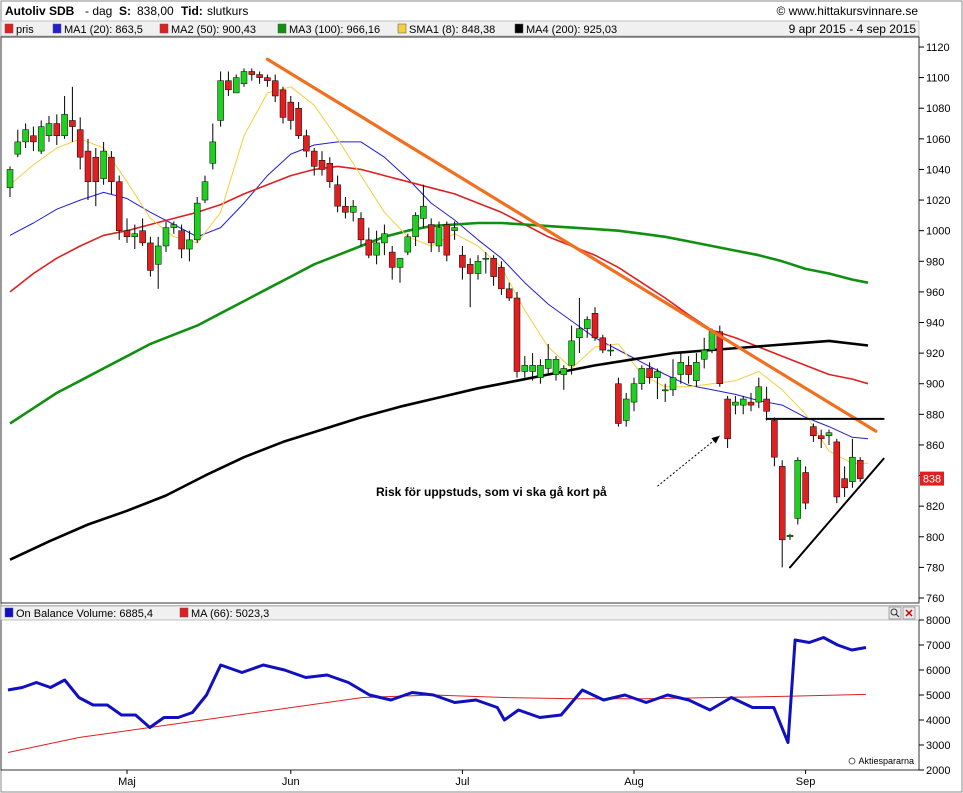 The image size is (963, 793). I want to click on close-stroke-b, so click(909, 613).